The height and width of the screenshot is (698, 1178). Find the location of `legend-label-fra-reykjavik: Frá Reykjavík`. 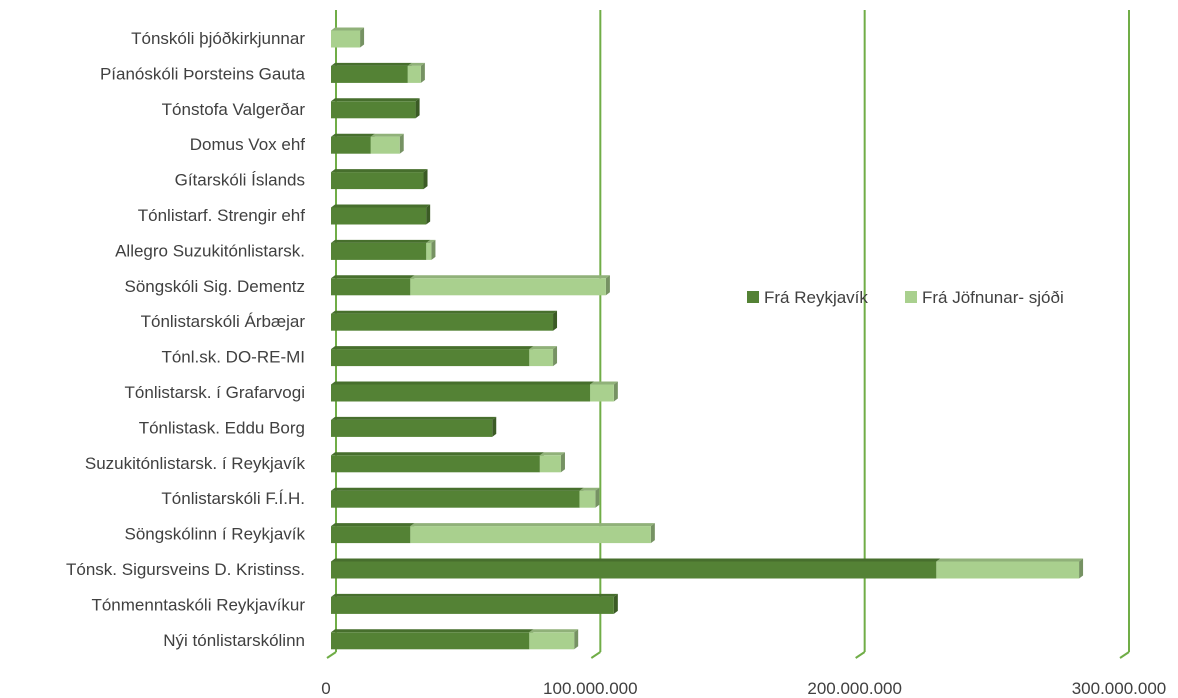

legend-label-fra-reykjavik: Frá Reykjavík is located at coordinates (816, 297).